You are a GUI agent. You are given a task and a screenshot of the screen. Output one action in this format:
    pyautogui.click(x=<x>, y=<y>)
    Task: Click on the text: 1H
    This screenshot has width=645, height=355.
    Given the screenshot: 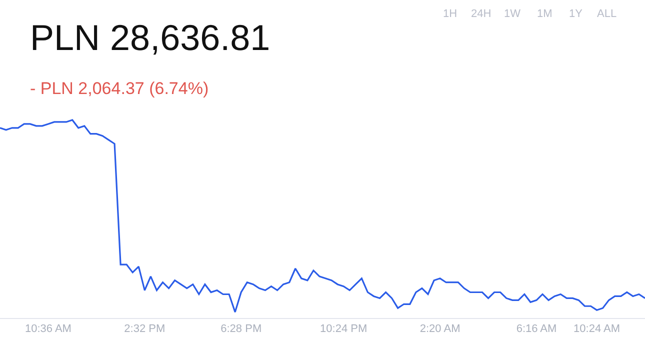 What is the action you would take?
    pyautogui.click(x=450, y=14)
    